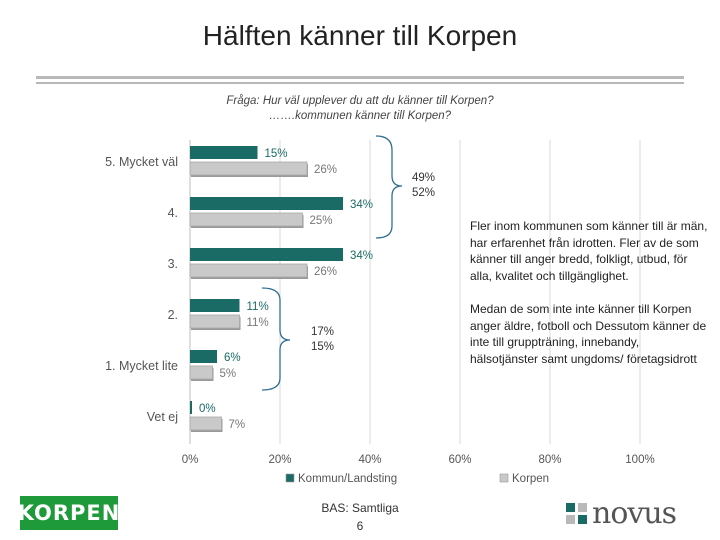 This screenshot has height=540, width=720. Describe the element at coordinates (141, 289) in the screenshot. I see `category-labels: 5. Mycket väl 4. 3. 2. 1. Mycket lite Vet ej` at that location.